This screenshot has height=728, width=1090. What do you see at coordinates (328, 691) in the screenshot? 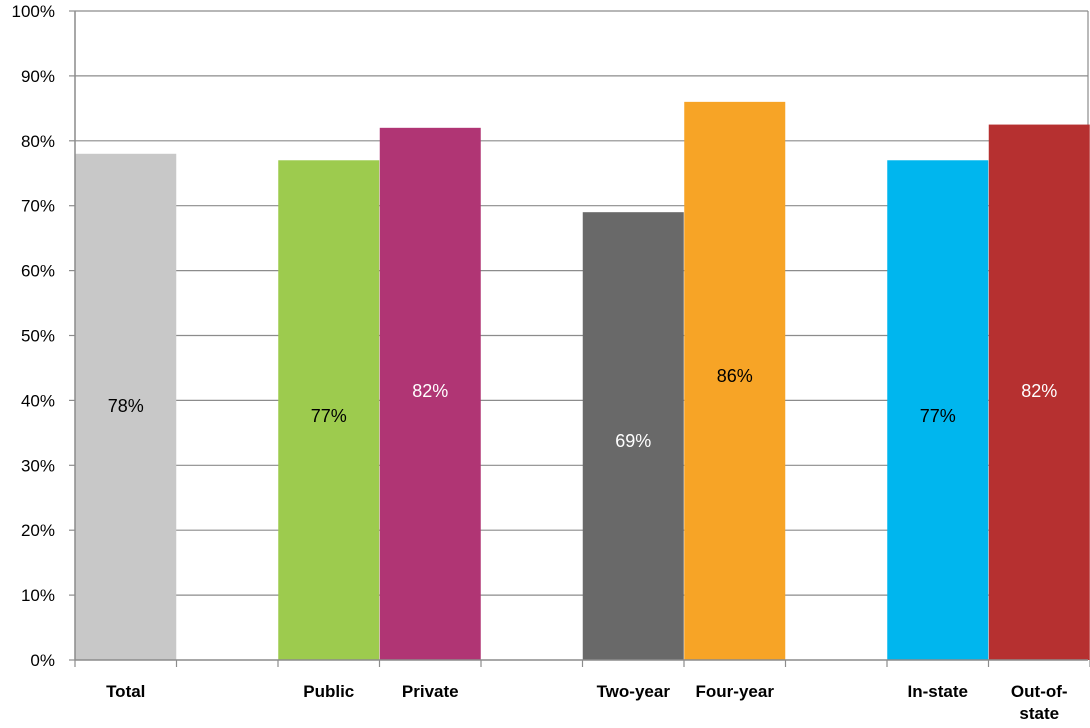
I see `x-category-label: Public` at bounding box center [328, 691].